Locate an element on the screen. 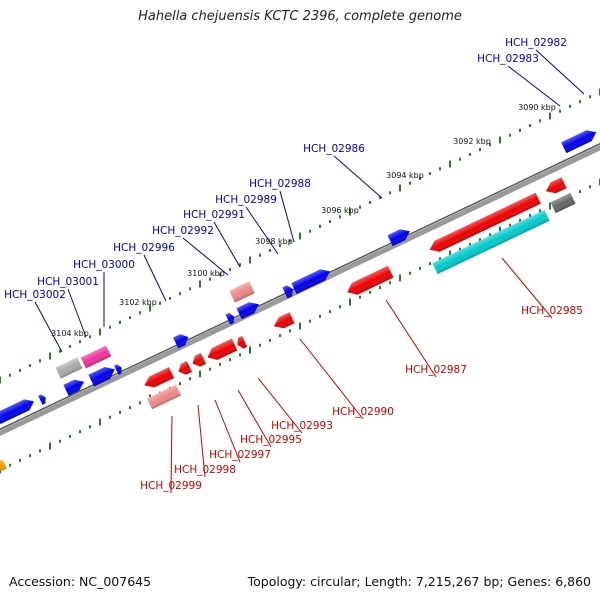 This screenshot has height=600, width=600. label-hch-03002: HCH_03002 is located at coordinates (35, 295).